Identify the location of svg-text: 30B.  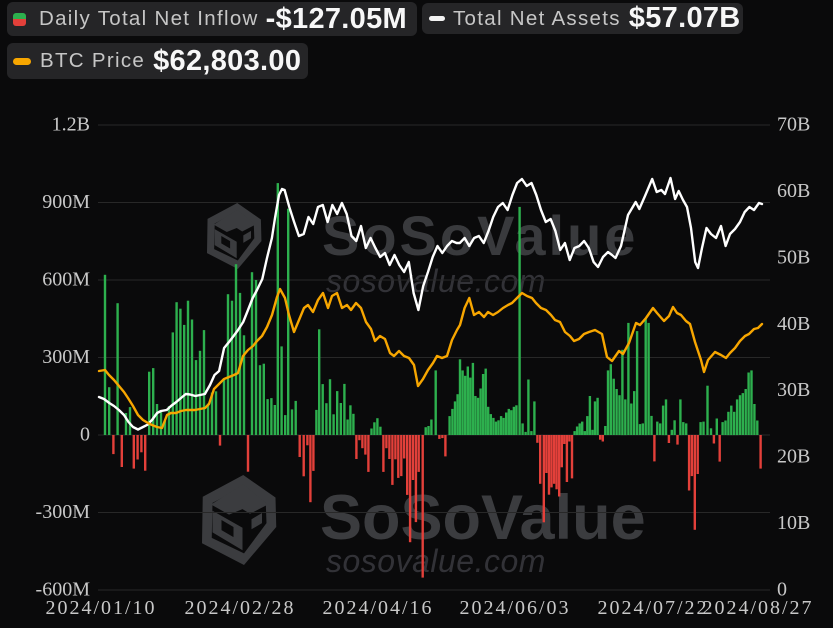
(793, 390).